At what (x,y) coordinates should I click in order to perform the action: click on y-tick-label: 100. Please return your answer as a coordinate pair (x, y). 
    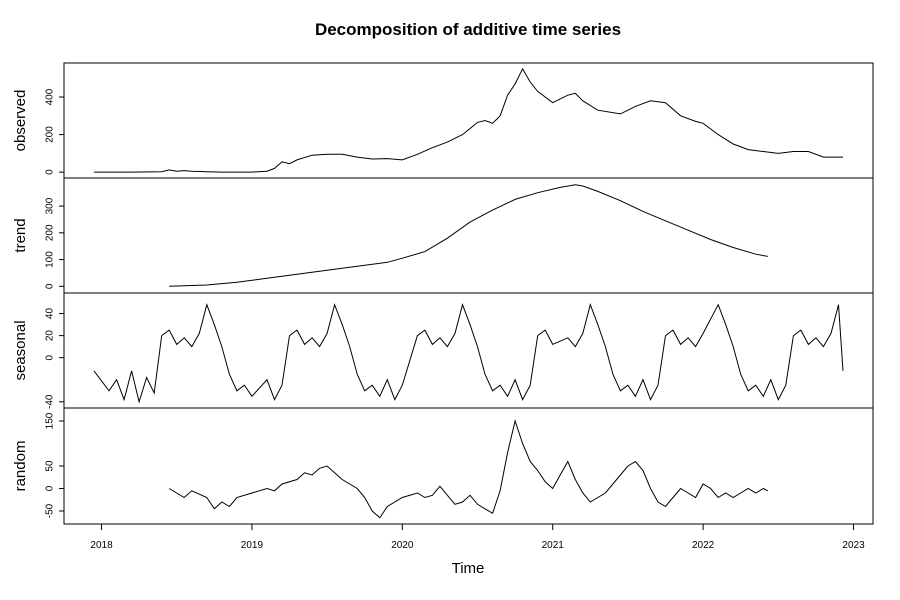
    Looking at the image, I should click on (50, 259).